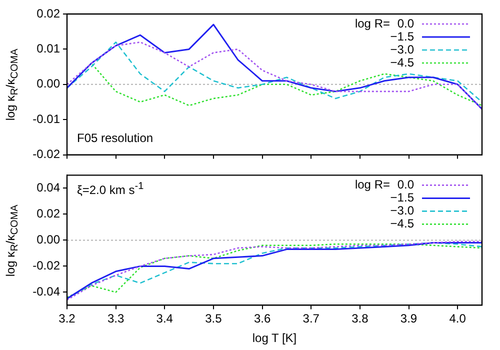 This screenshot has width=500, height=350. What do you see at coordinates (46, 291) in the screenshot?
I see `y-tick-label: -0.04` at bounding box center [46, 291].